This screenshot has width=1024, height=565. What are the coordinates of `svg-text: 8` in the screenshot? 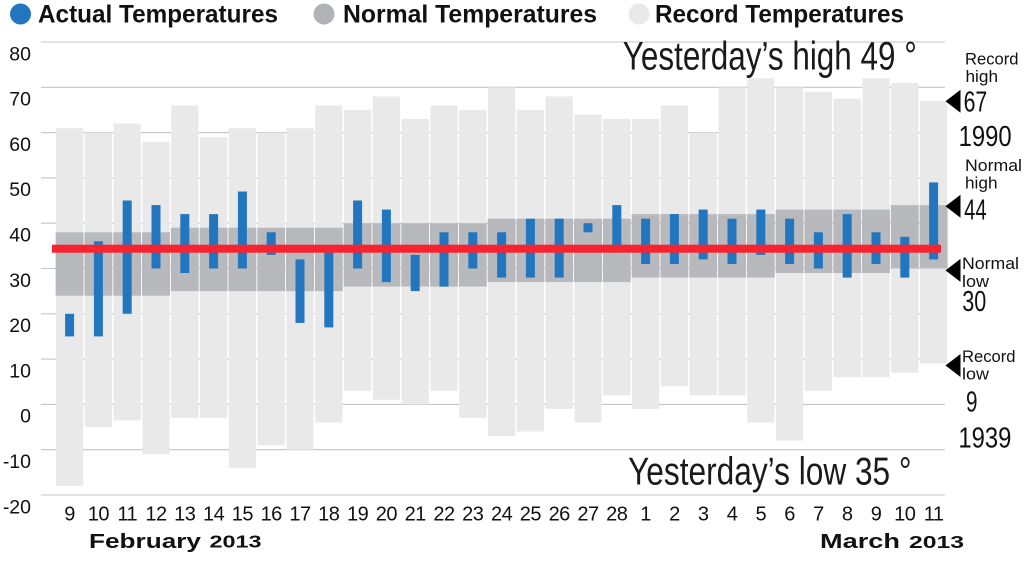 It's located at (847, 515).